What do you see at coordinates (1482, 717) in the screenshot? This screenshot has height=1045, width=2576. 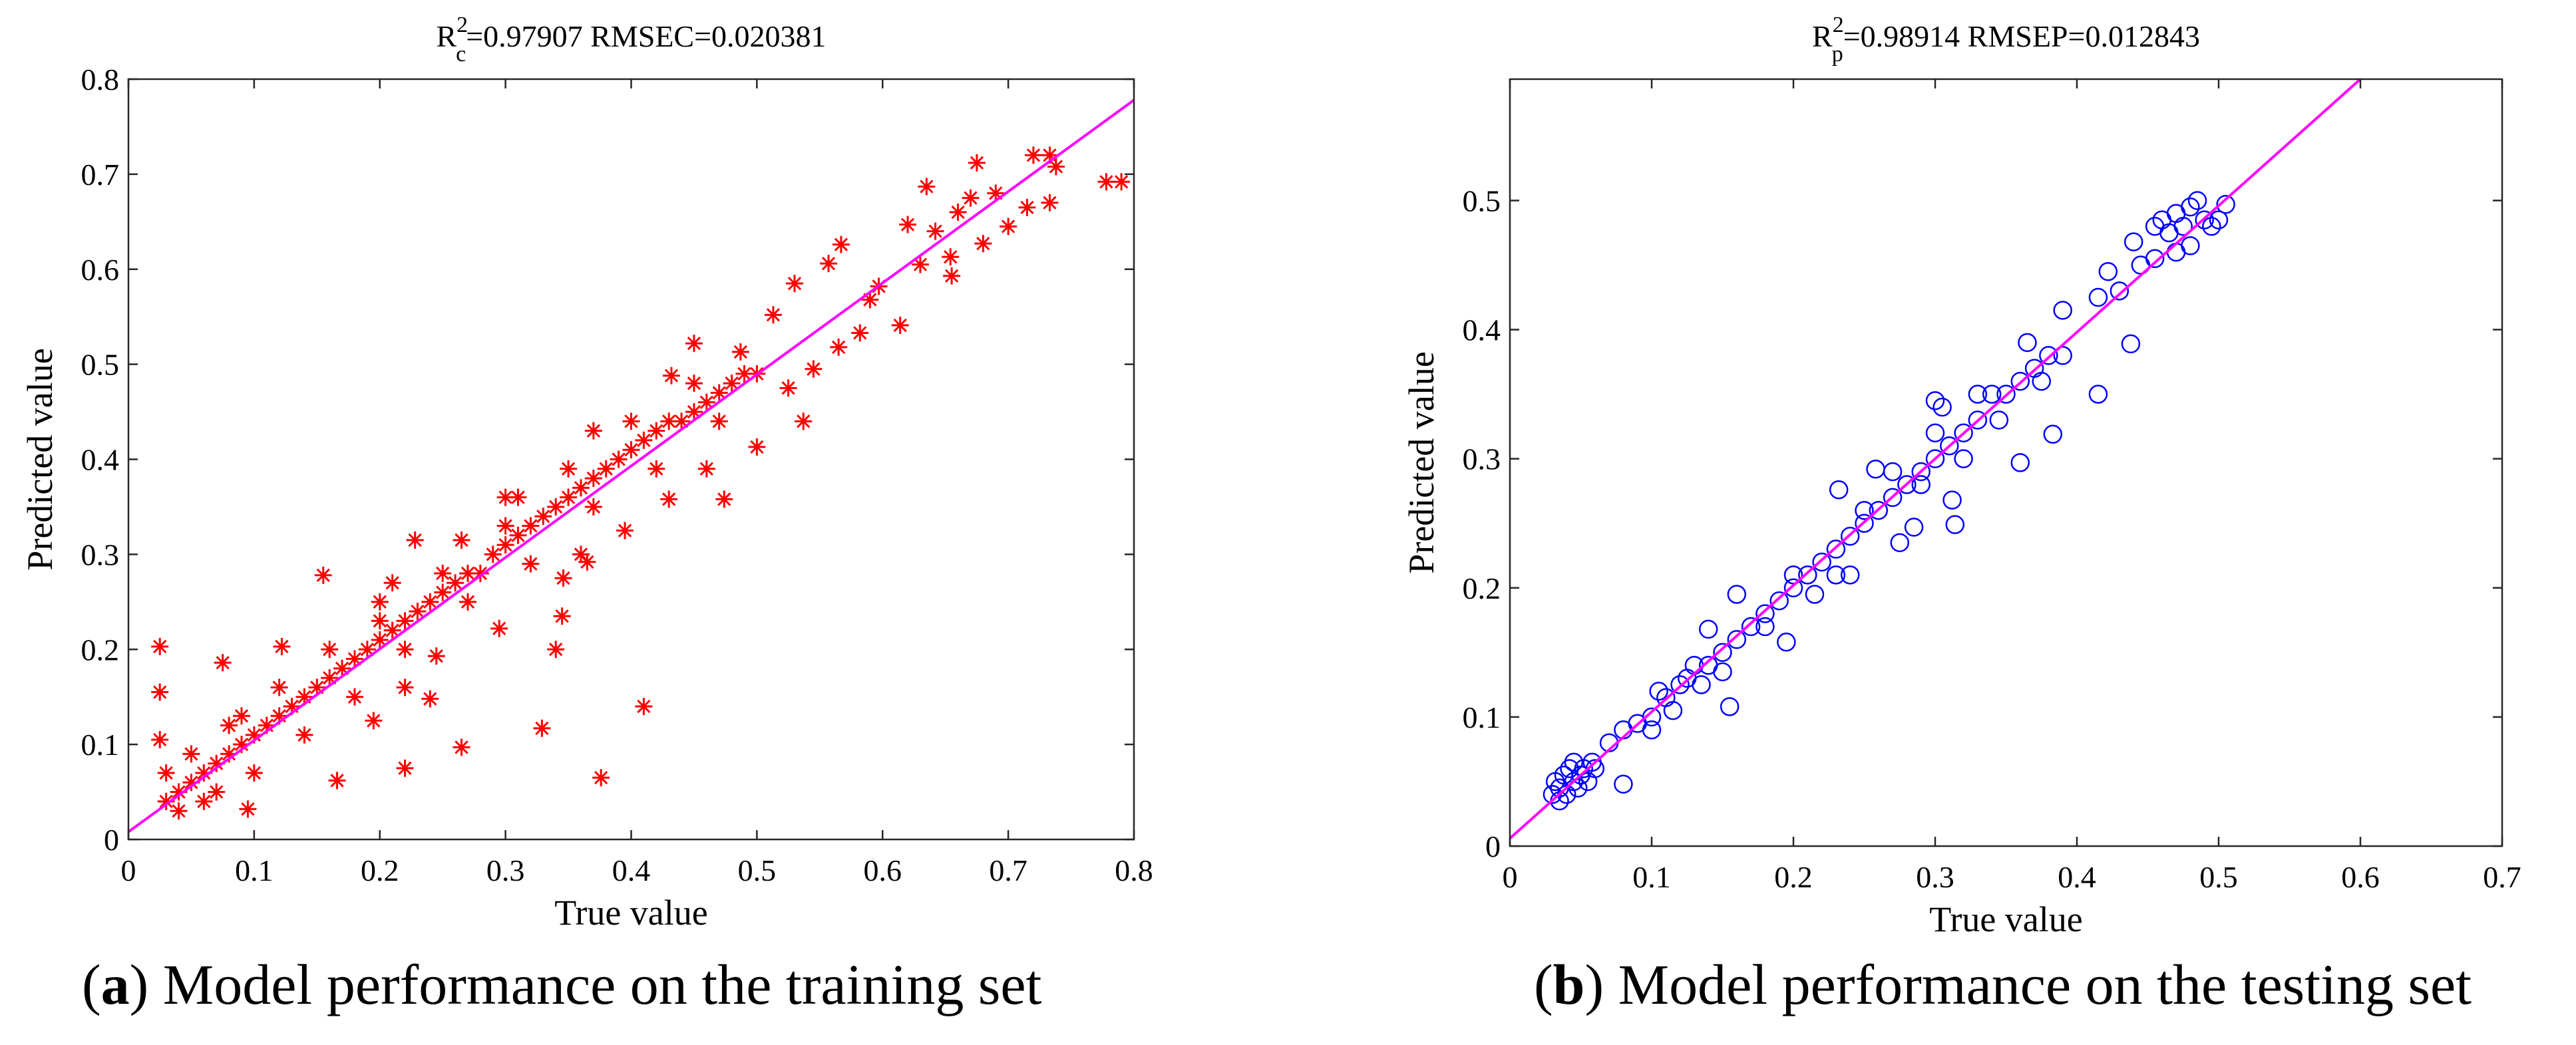 I see `y-tick-label: 0.1` at bounding box center [1482, 717].